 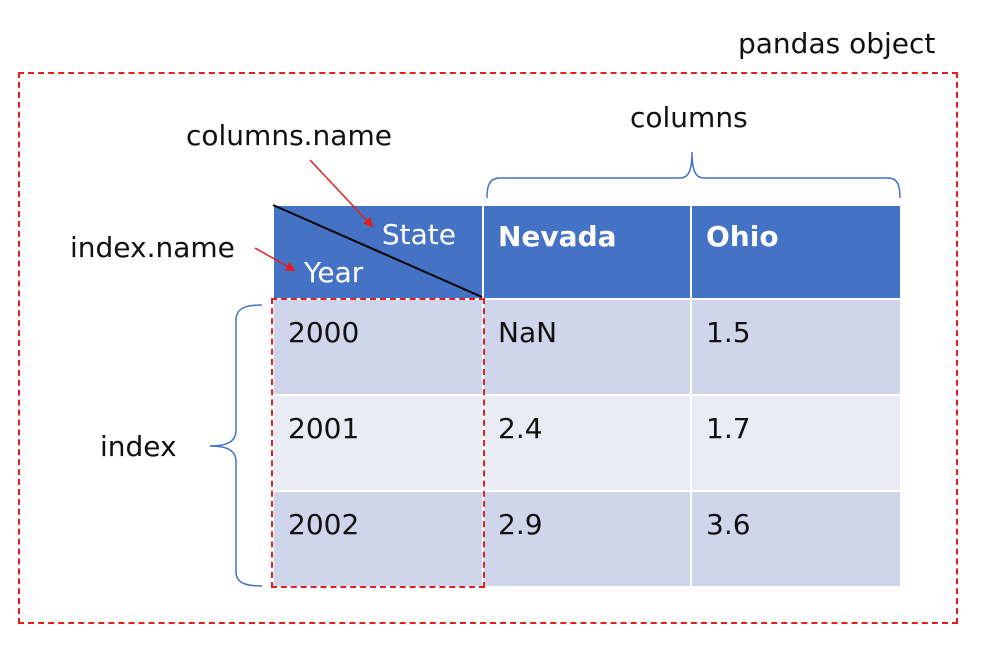 I want to click on cell-value: 3.6, so click(x=728, y=524).